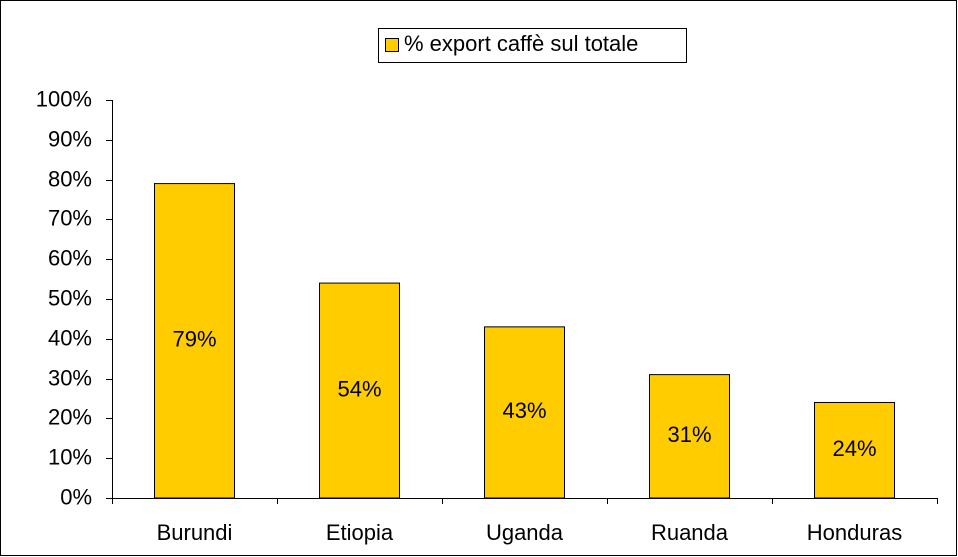 This screenshot has height=557, width=958. Describe the element at coordinates (195, 532) in the screenshot. I see `x-tick-label: Burundi` at that location.